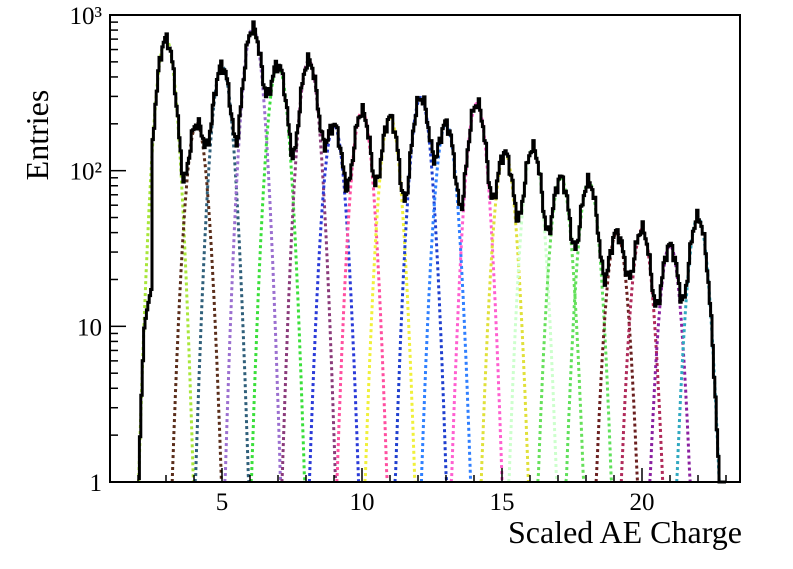 This screenshot has width=793, height=569. I want to click on y-tick-label: 1, so click(96, 483).